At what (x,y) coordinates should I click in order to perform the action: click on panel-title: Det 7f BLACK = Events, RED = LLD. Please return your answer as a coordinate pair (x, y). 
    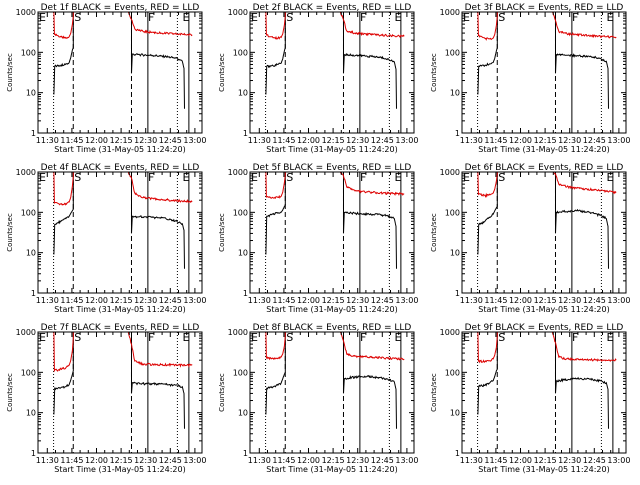
    Looking at the image, I should click on (120, 328).